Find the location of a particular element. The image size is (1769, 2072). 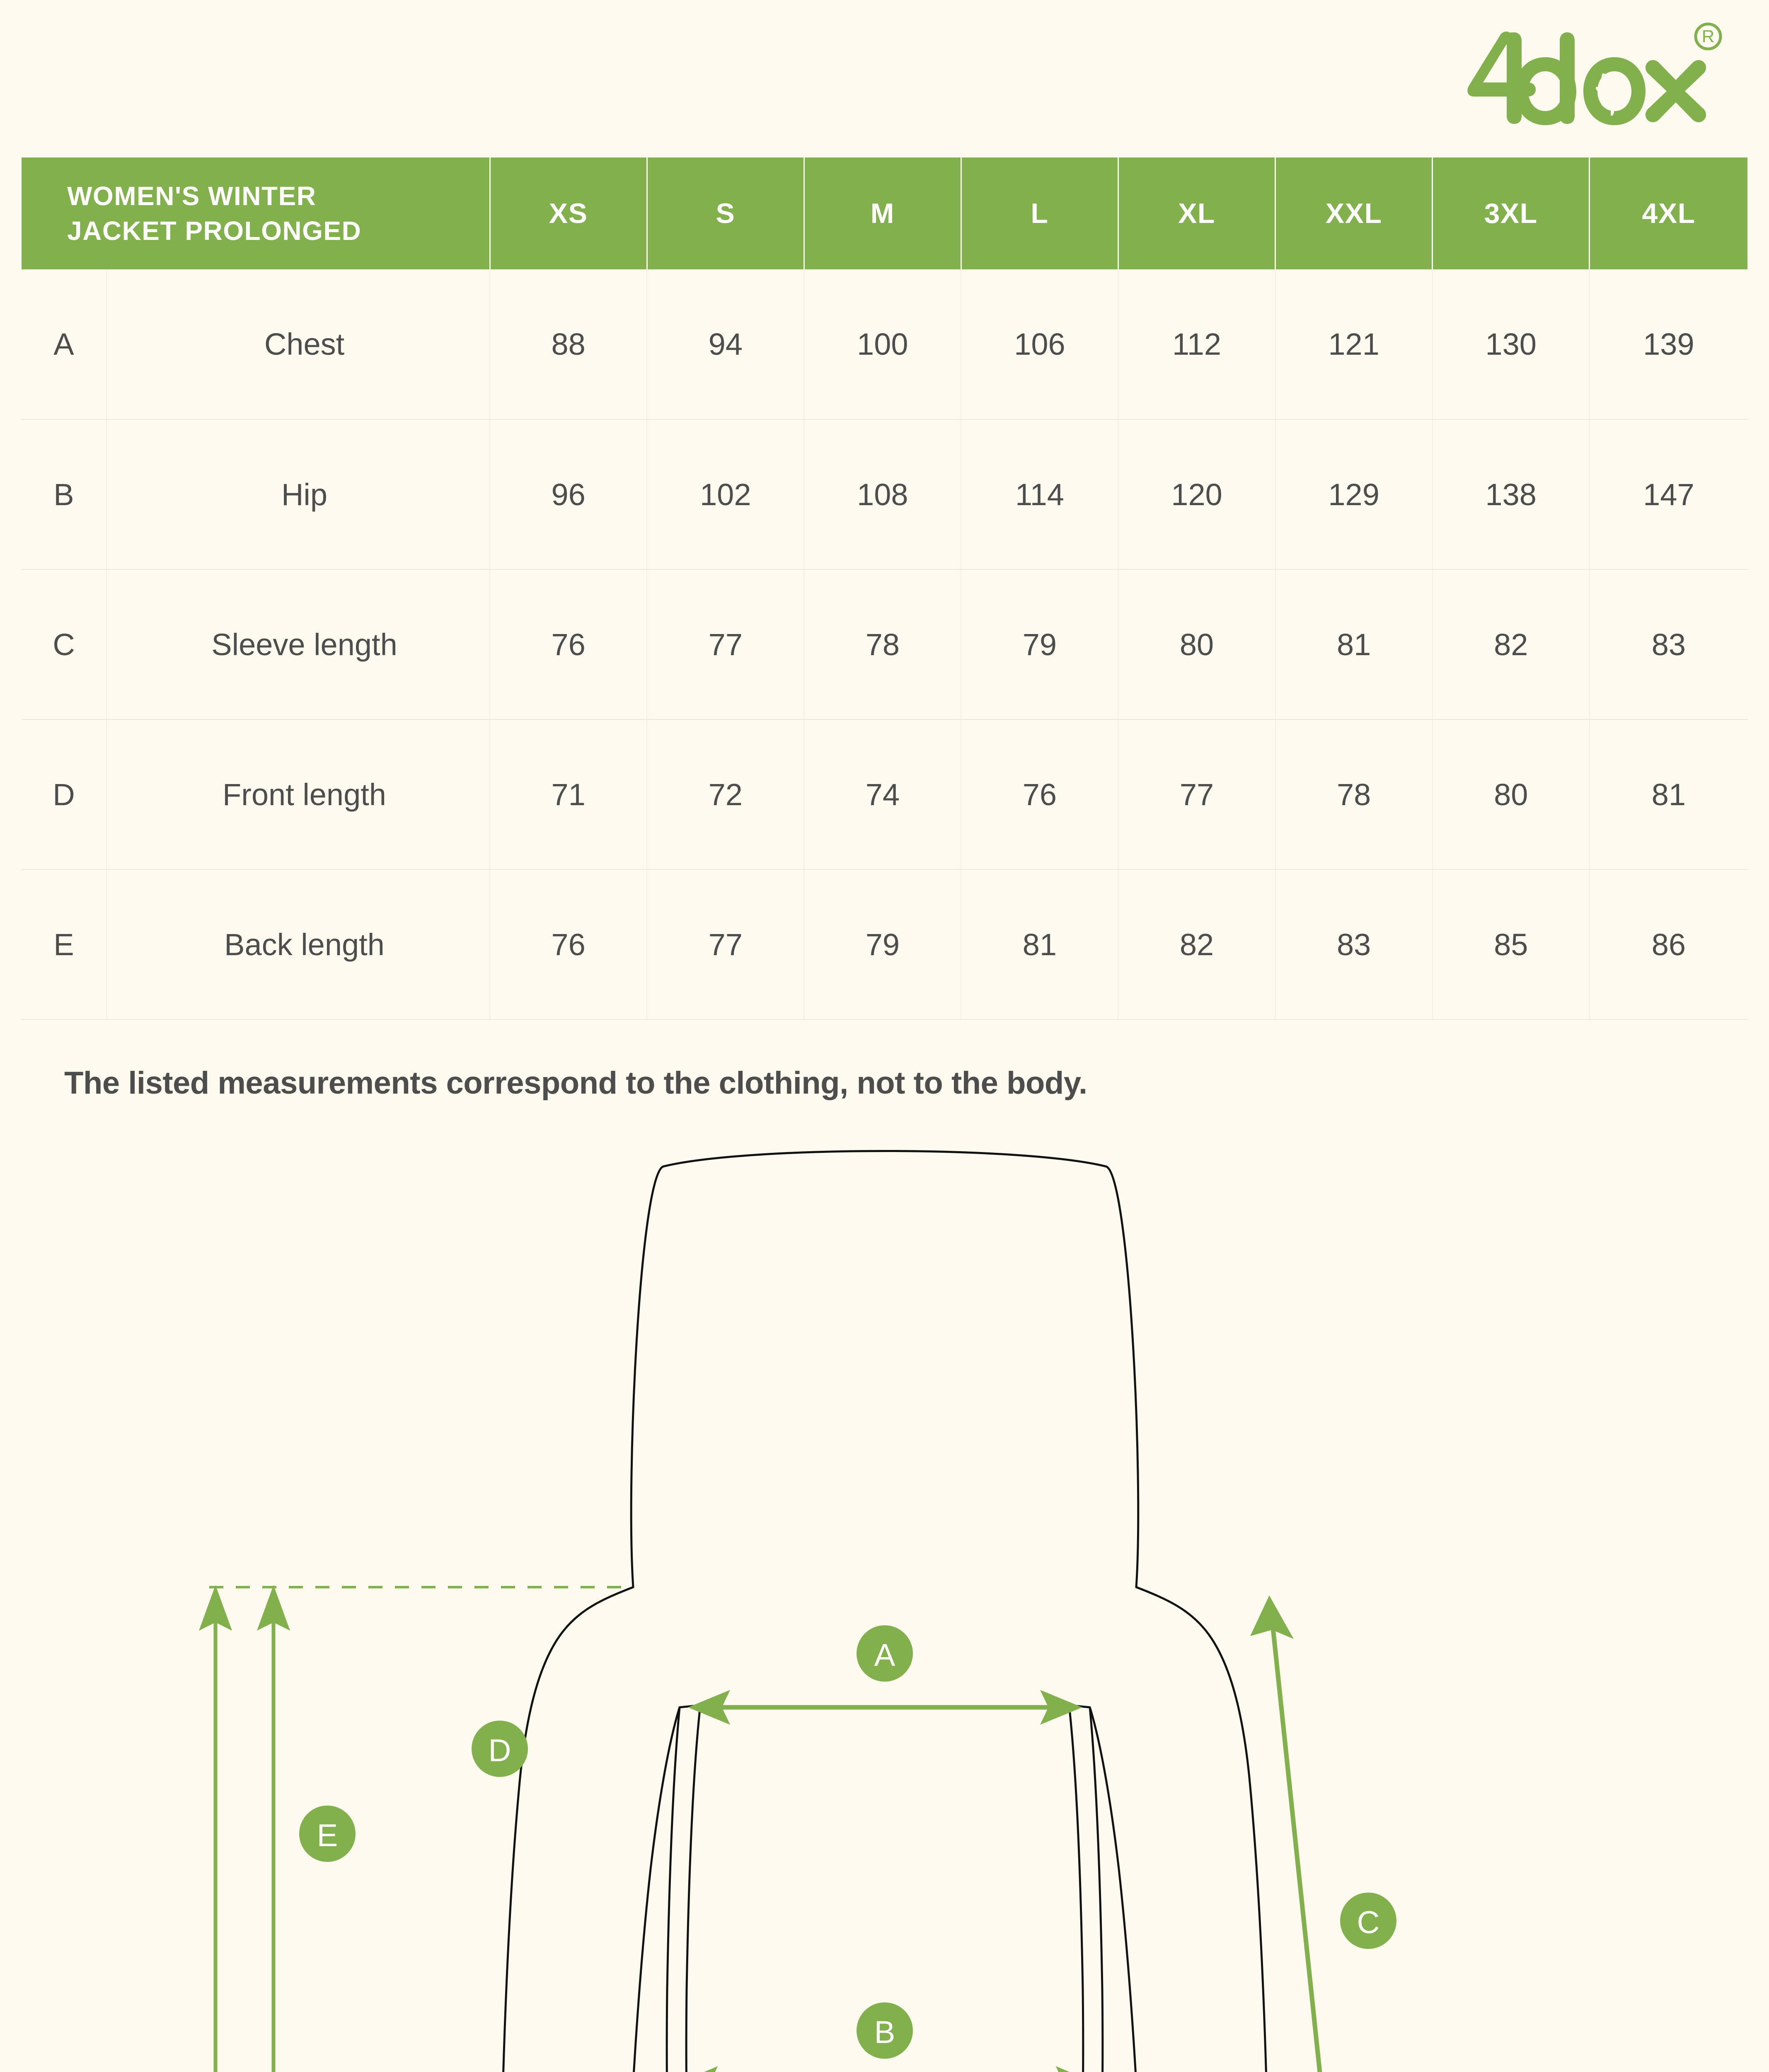

cell-value: 121 is located at coordinates (1354, 344).